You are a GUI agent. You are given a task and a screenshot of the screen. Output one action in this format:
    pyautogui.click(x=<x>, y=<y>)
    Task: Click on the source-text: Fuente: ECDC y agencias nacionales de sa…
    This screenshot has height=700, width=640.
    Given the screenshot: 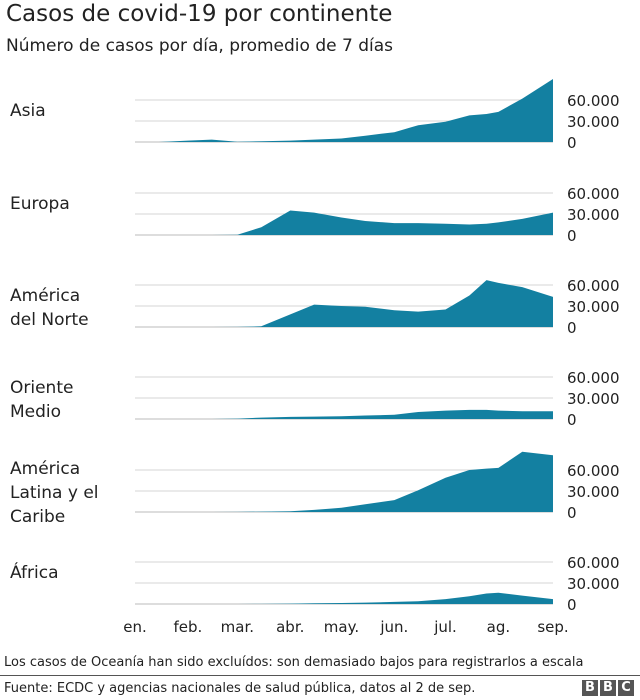 What is the action you would take?
    pyautogui.click(x=240, y=688)
    